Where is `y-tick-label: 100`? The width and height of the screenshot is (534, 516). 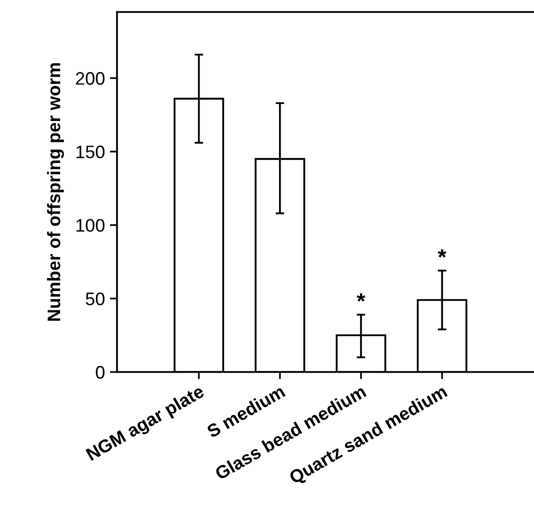 y-tick-label: 100 is located at coordinates (90, 225).